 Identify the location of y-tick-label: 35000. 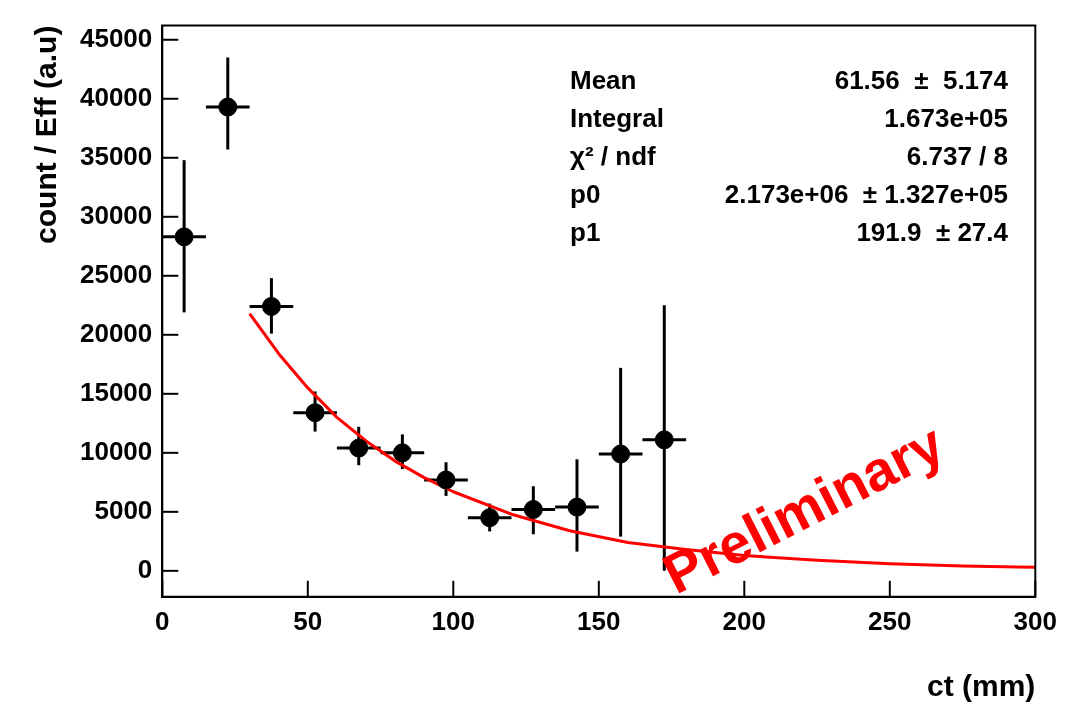
(116, 155).